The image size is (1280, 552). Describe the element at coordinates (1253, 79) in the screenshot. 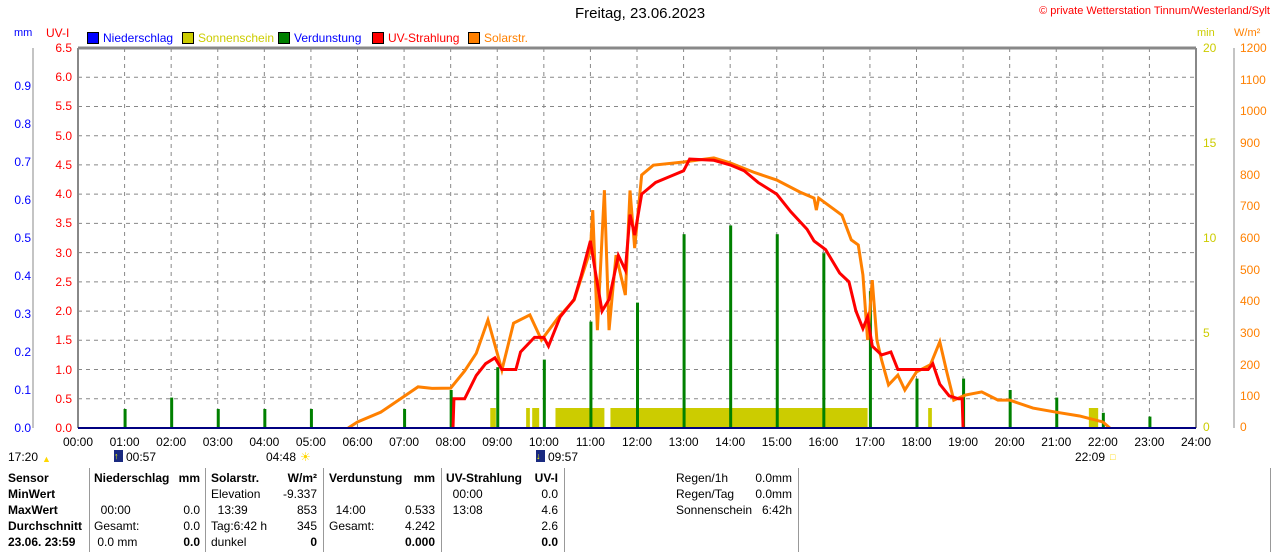

I see `wm2-tick-label: 1100` at that location.